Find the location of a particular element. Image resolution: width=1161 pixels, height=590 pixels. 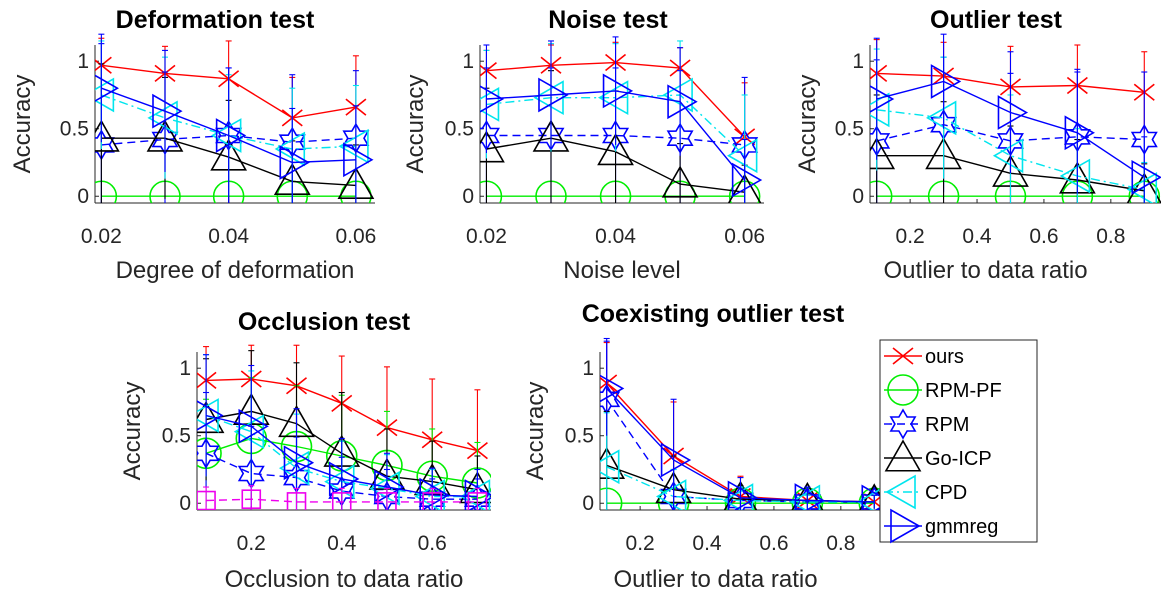

series-gmmreg is located at coordinates (745, 425).